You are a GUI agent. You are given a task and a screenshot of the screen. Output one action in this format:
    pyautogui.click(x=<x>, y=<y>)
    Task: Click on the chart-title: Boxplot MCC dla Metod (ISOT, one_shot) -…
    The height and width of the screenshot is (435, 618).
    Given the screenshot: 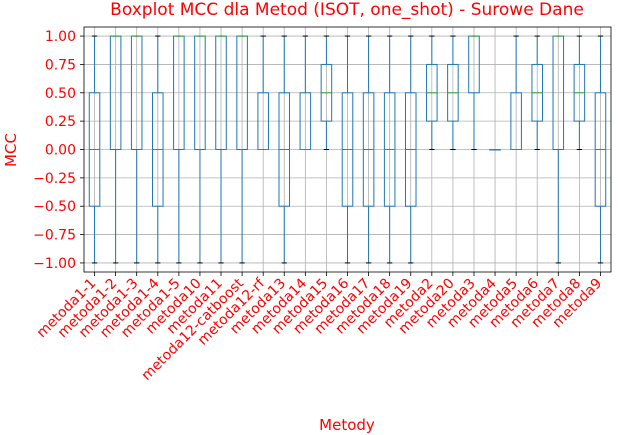 What is the action you would take?
    pyautogui.click(x=347, y=10)
    